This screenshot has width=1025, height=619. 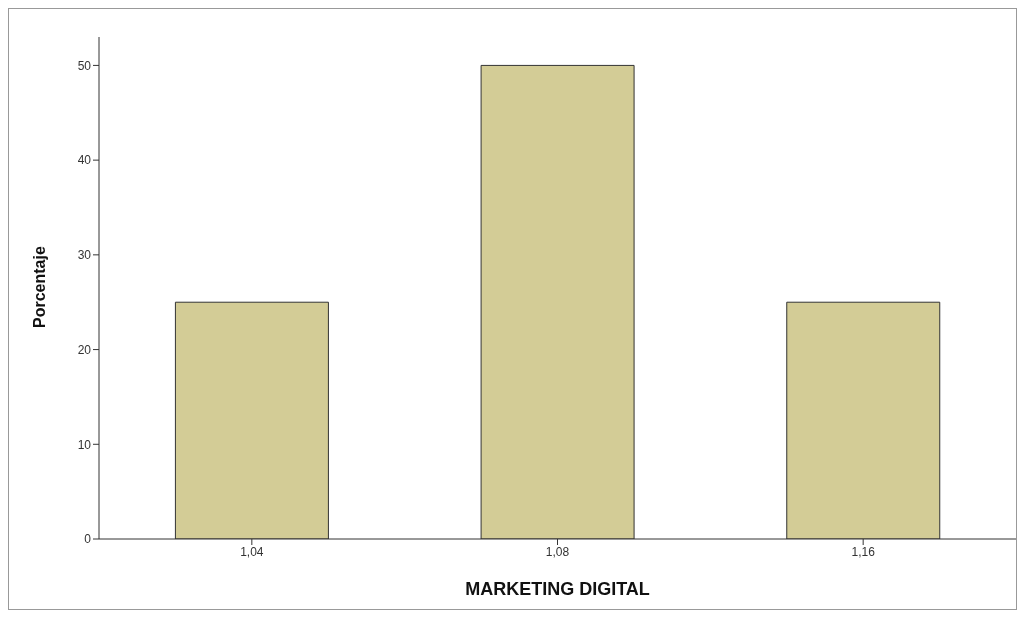 I want to click on x-tick-label: 1,08, so click(x=557, y=551).